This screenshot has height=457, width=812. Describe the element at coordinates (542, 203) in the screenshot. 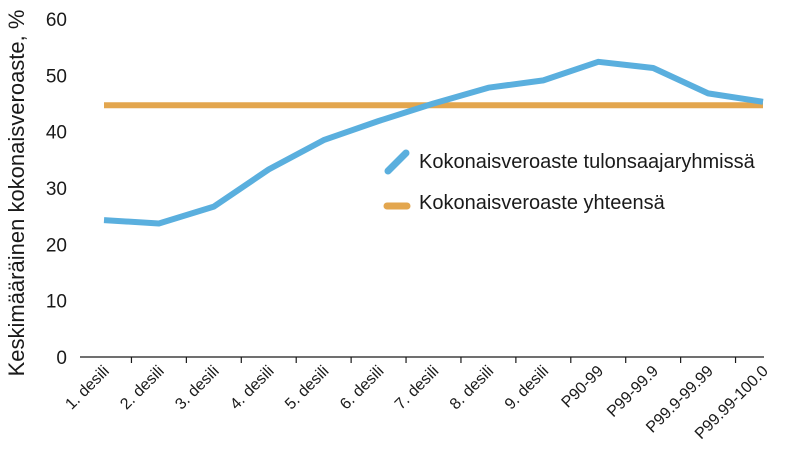

I see `legend-label-total-rate: Kokonaisveroaste yhteensä` at that location.